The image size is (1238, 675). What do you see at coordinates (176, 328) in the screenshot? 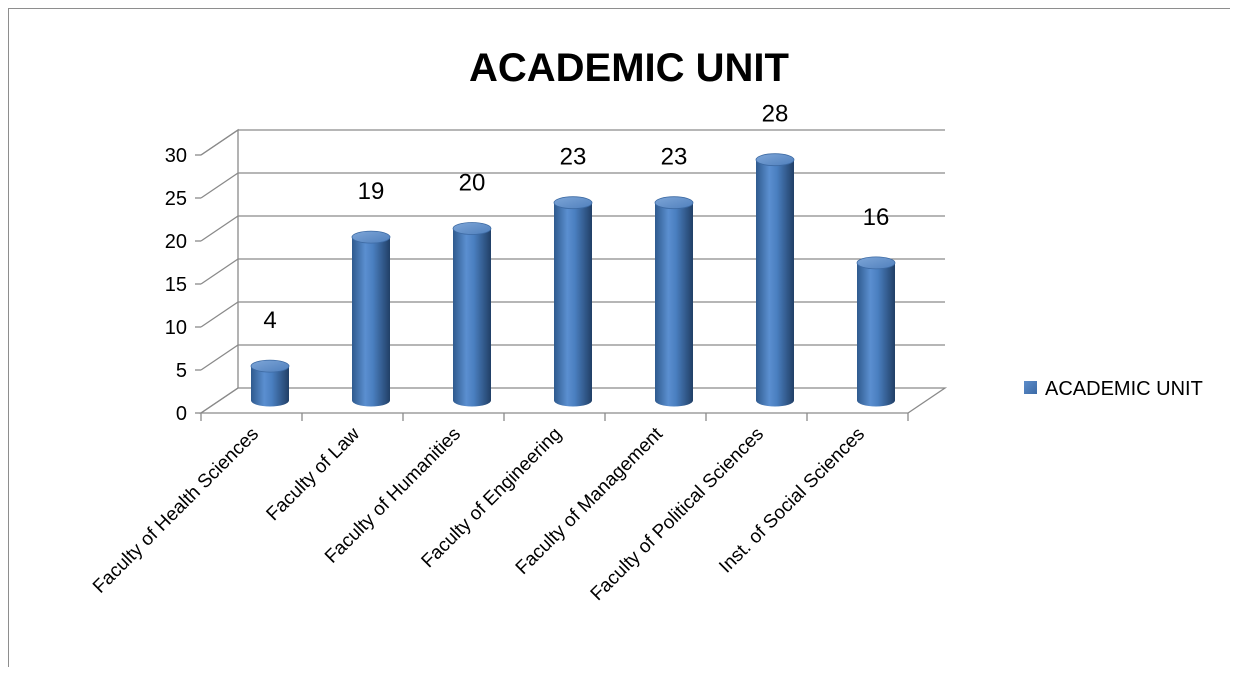
I see `y-tick-label: 10` at bounding box center [176, 328].